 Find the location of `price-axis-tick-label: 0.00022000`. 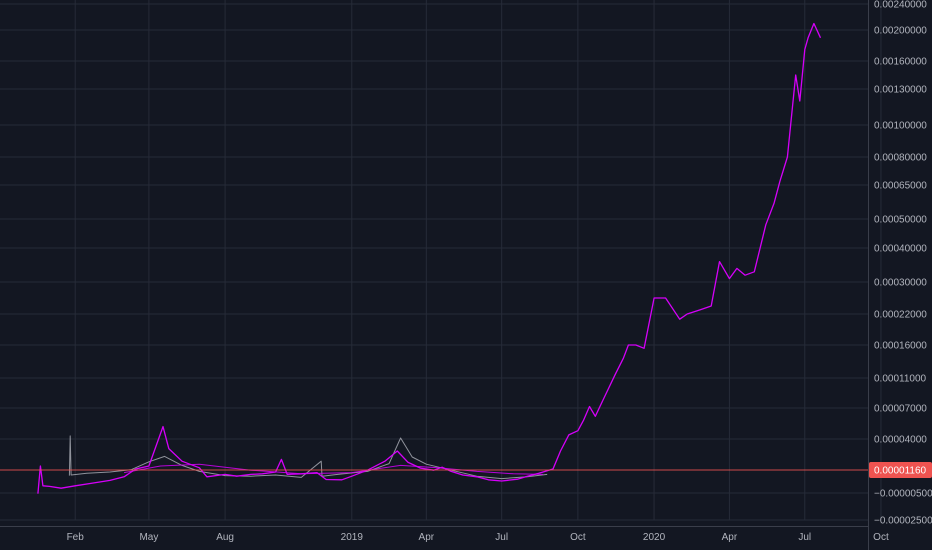

price-axis-tick-label: 0.00022000 is located at coordinates (900, 315).